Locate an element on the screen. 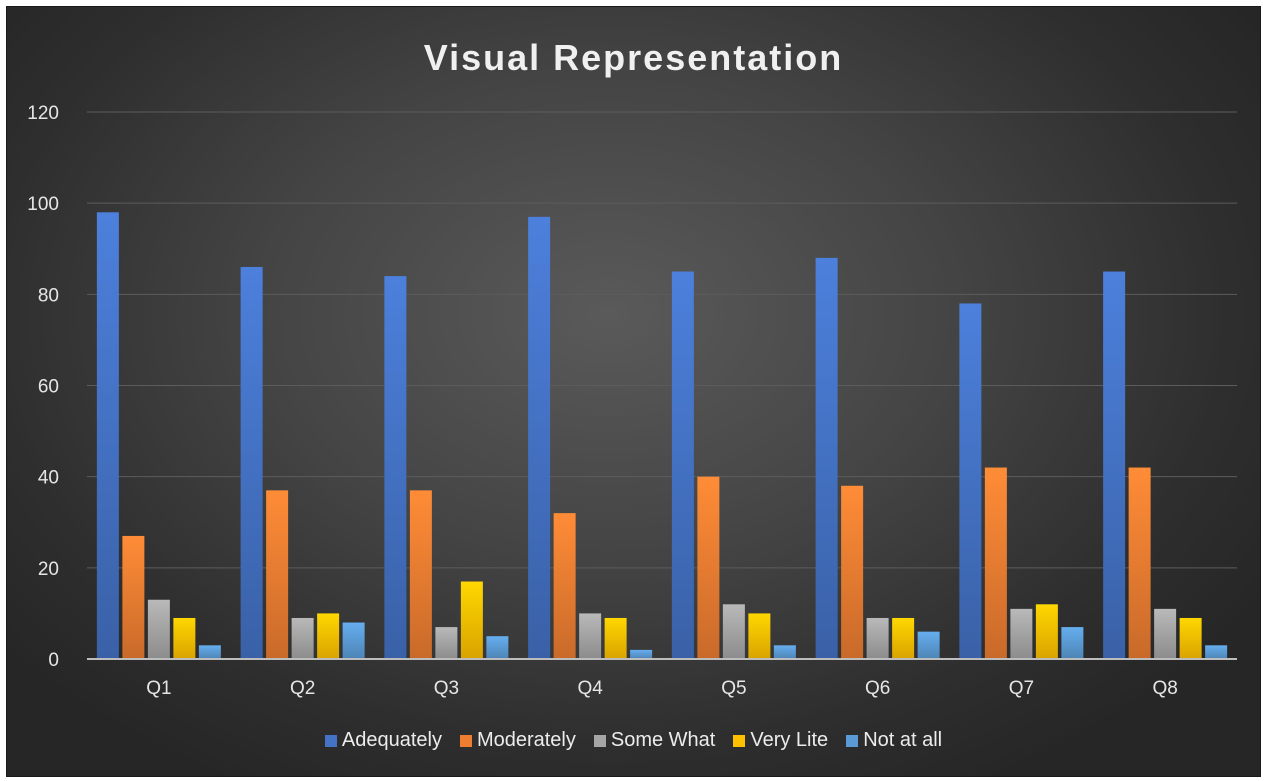 The image size is (1265, 781). y-tick-label: 100 is located at coordinates (43, 204).